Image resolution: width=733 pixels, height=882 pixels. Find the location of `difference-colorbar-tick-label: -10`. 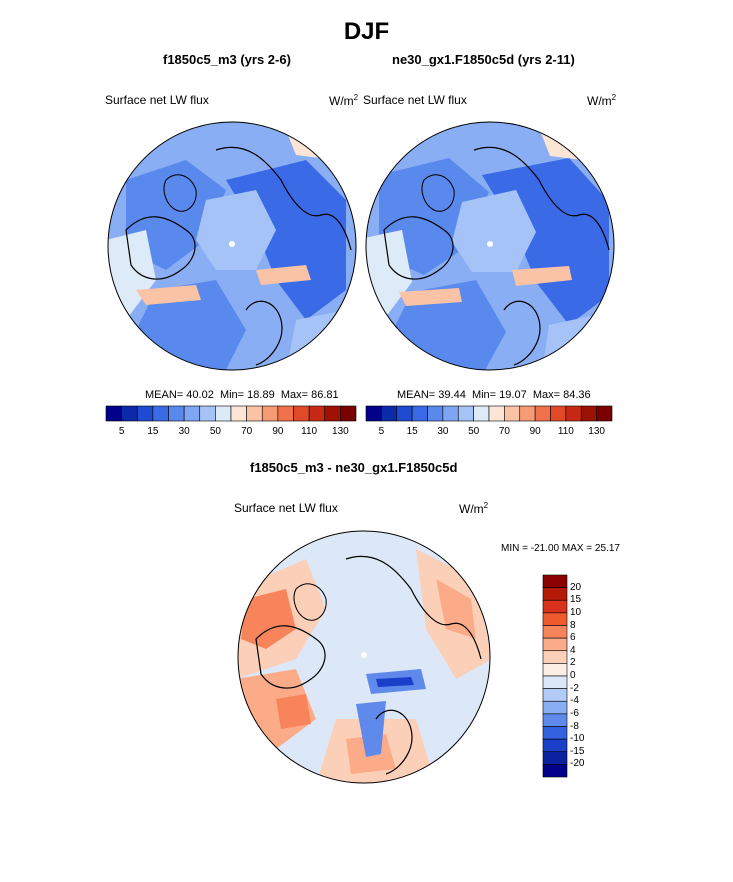

difference-colorbar-tick-label: -10 is located at coordinates (577, 739).